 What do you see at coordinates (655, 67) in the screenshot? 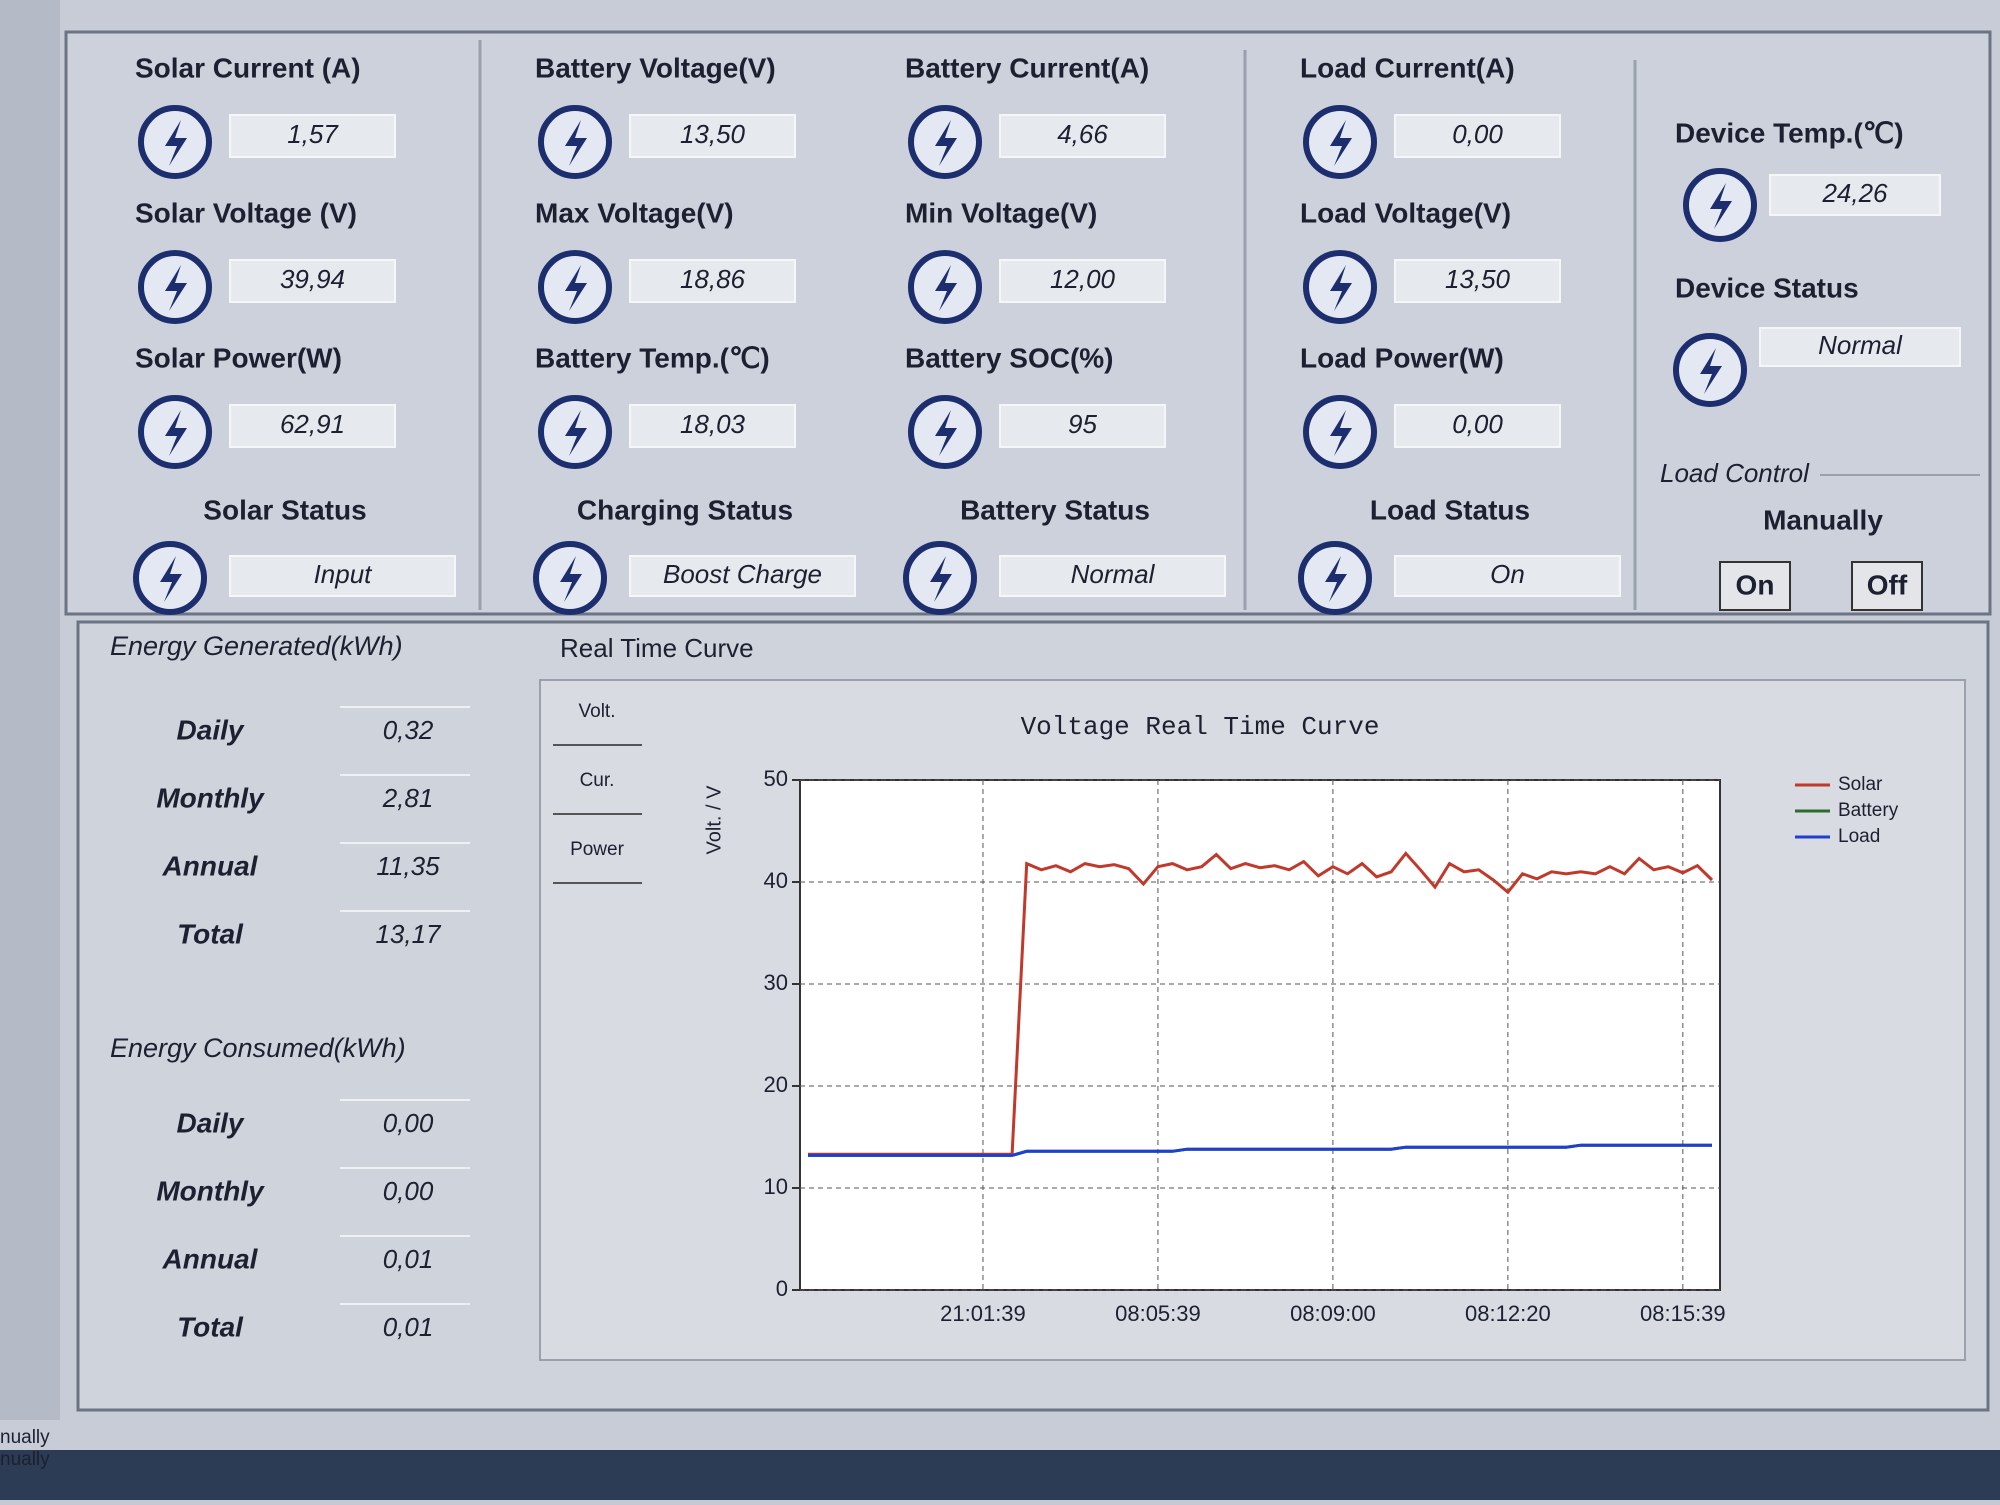
I see `metric-label: Battery Voltage(V)` at bounding box center [655, 67].